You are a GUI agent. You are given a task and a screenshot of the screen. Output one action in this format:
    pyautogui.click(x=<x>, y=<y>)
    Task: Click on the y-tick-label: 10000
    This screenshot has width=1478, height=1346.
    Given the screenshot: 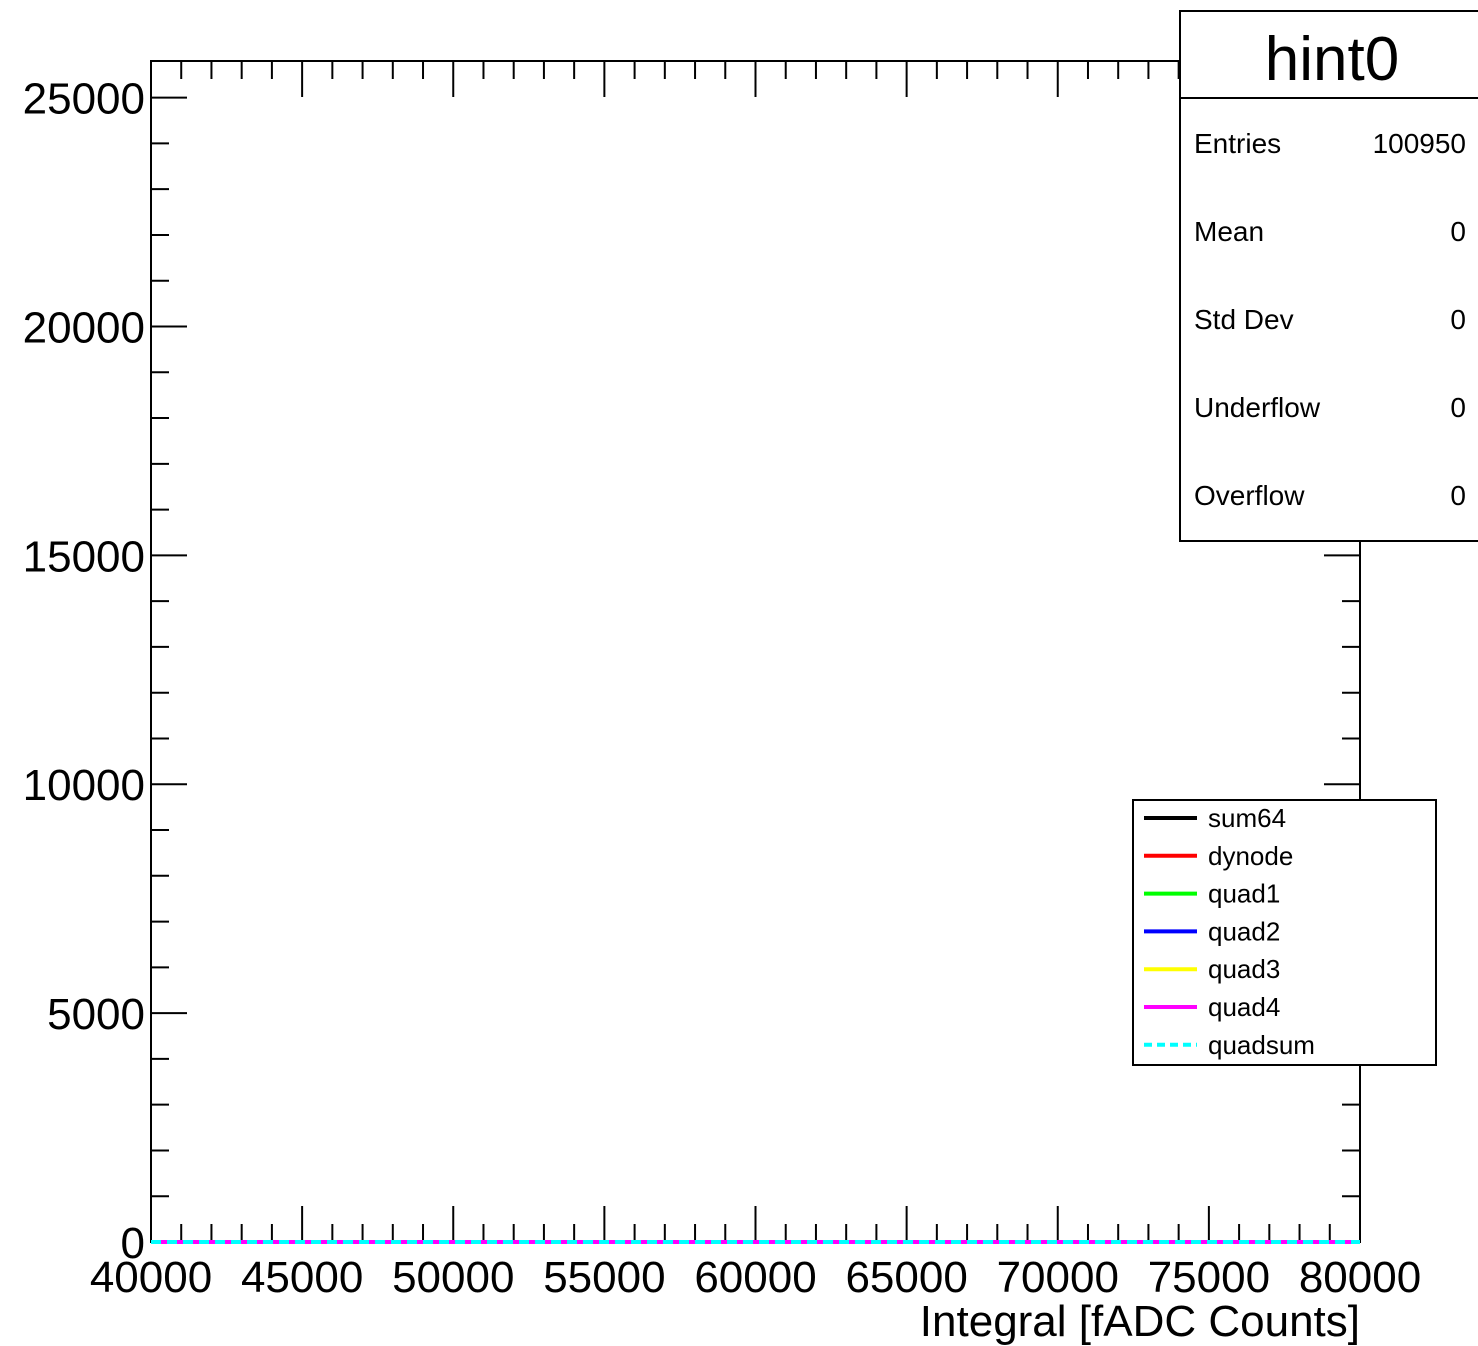 What is the action you would take?
    pyautogui.click(x=84, y=785)
    